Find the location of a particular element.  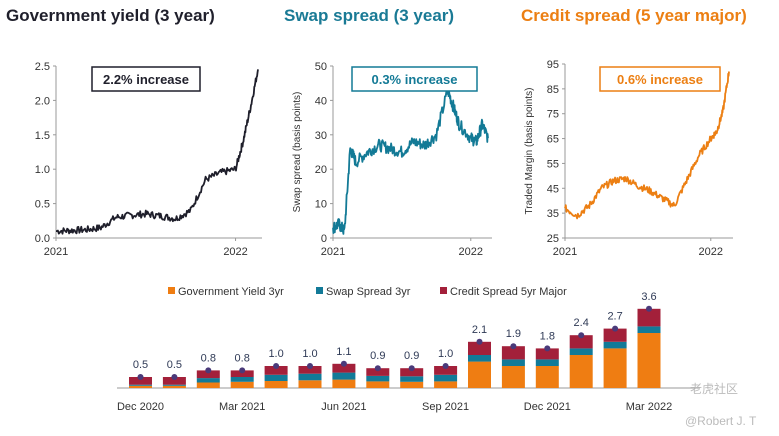

y-axis-label: Traded Margin (basis points) is located at coordinates (529, 151).